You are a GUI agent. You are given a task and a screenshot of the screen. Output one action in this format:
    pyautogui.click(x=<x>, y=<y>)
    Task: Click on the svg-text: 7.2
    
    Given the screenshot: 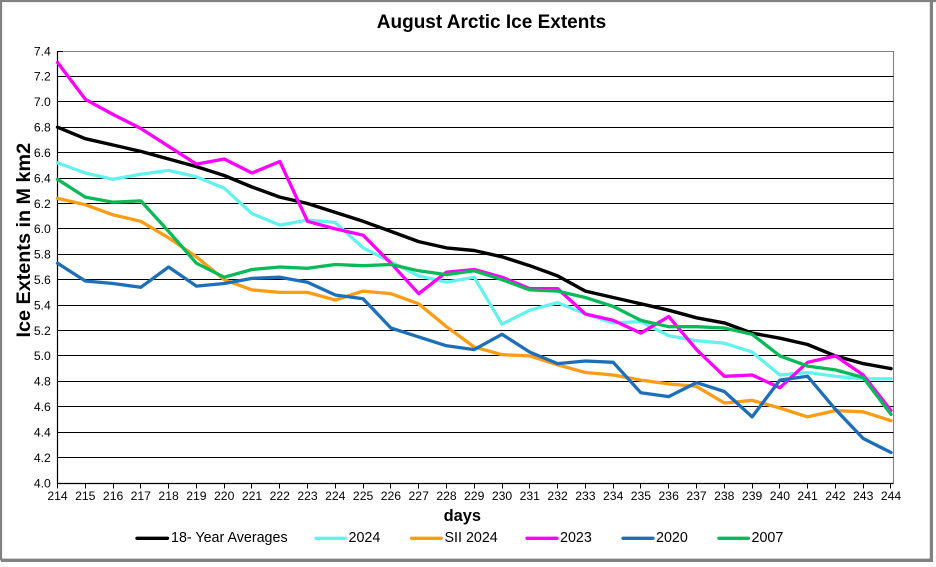 What is the action you would take?
    pyautogui.click(x=42, y=77)
    